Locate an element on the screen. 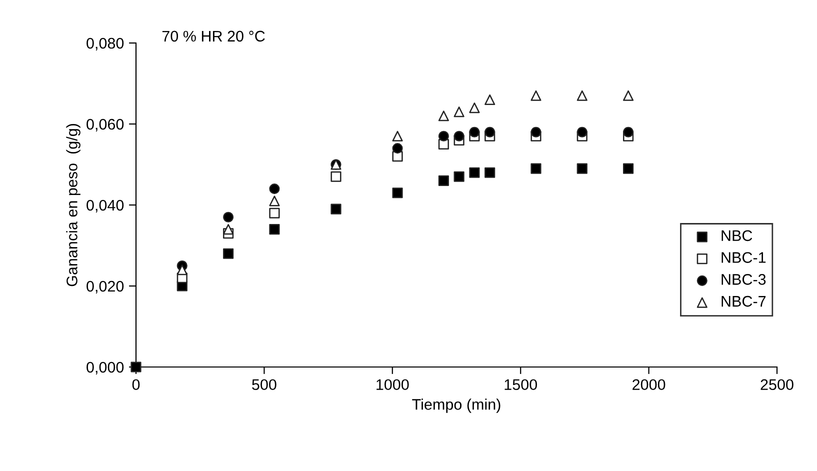  x-tick-label: 500 is located at coordinates (264, 384).